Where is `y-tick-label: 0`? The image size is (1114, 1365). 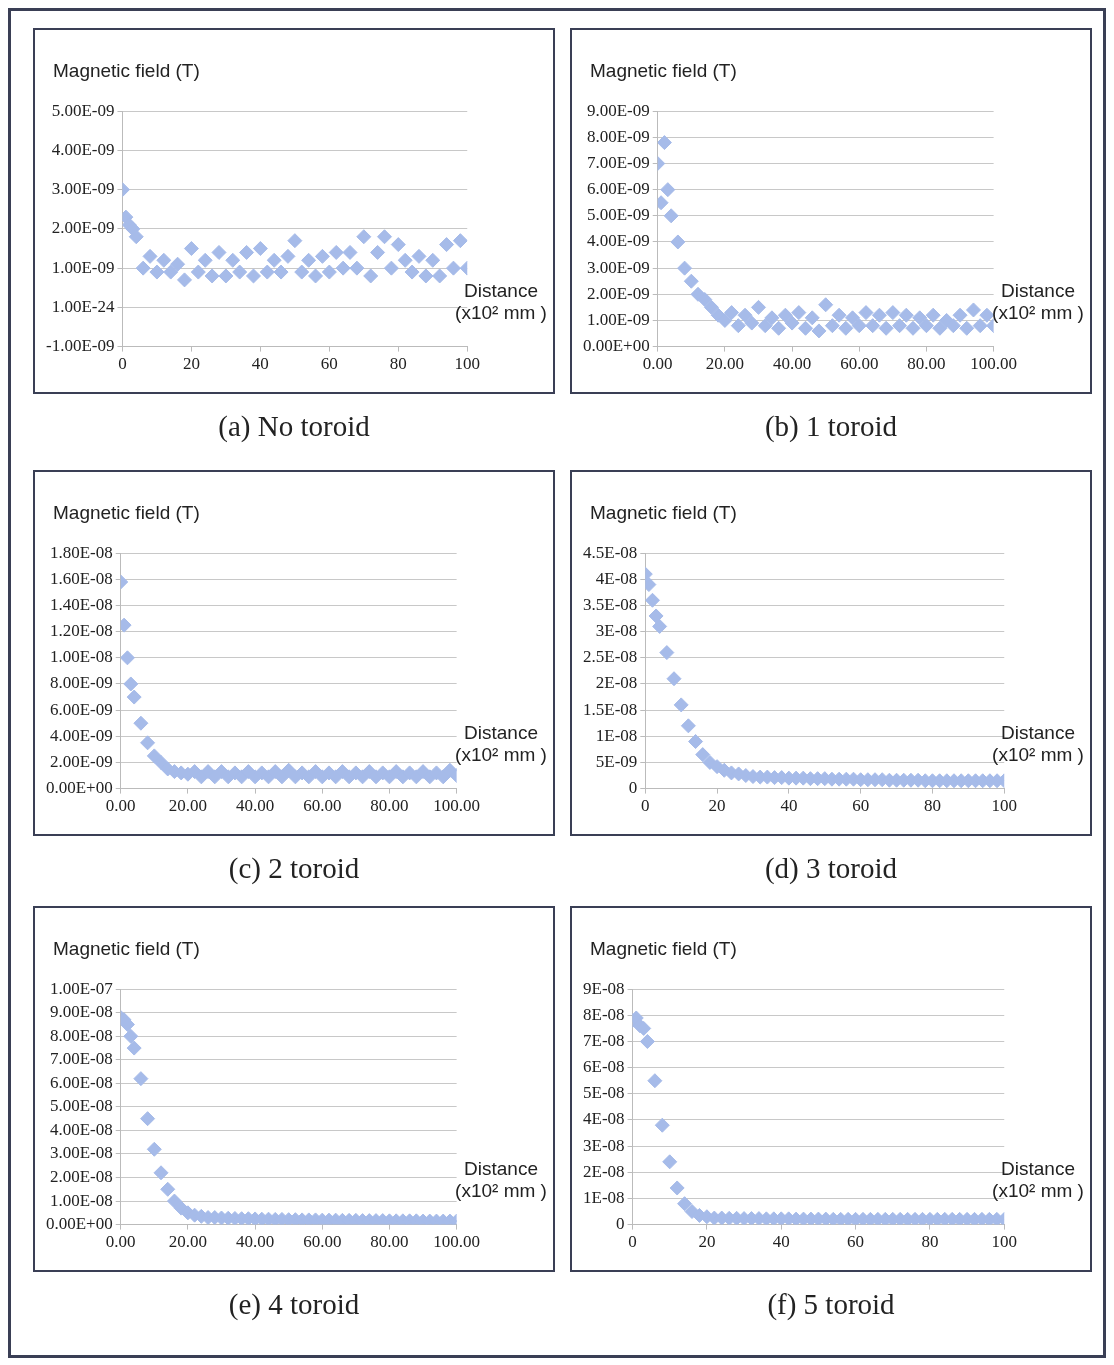 y-tick-label: 0 is located at coordinates (620, 1224).